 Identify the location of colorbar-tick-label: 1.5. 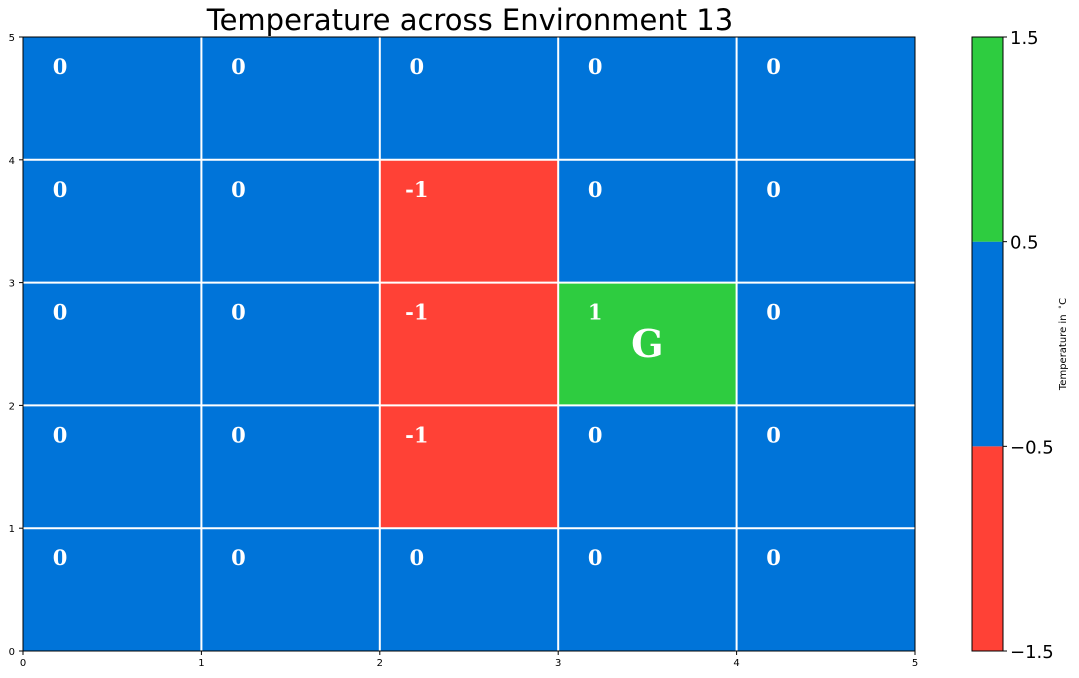
(1024, 38).